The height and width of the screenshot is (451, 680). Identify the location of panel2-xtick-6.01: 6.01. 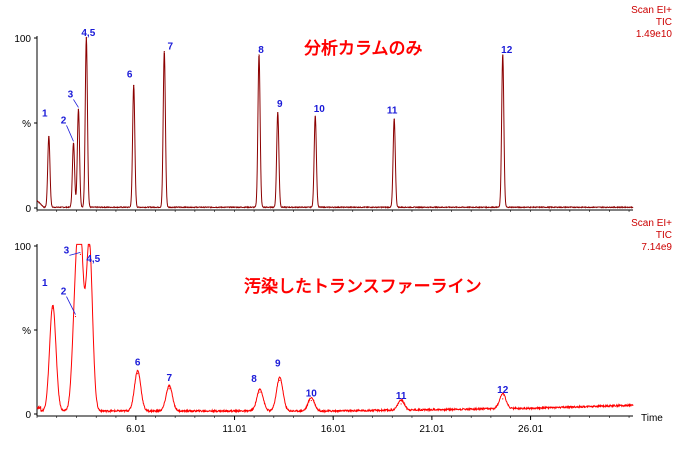
(136, 429).